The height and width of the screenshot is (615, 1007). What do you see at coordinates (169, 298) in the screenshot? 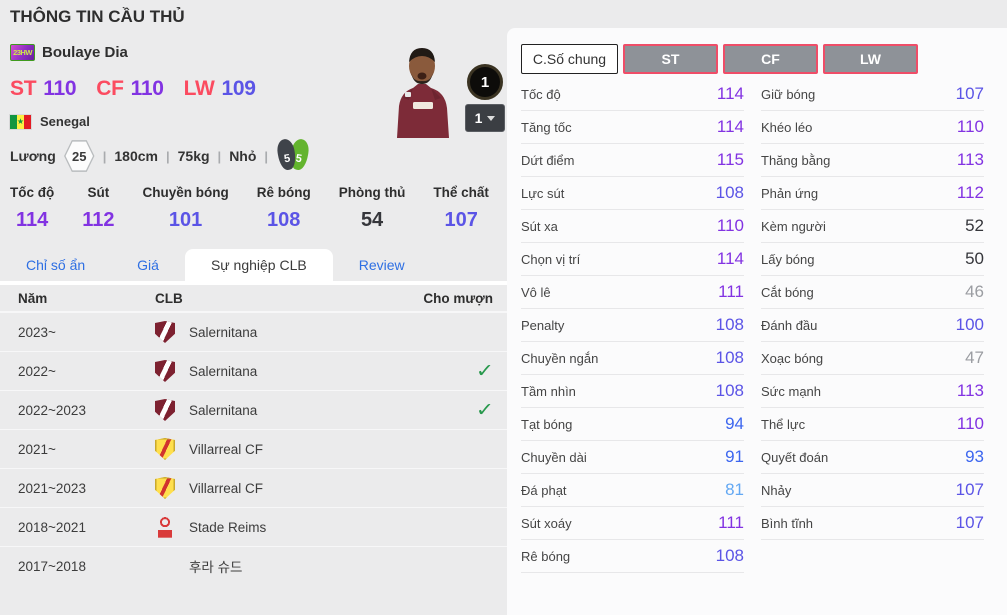
I see `header-club: CLB` at bounding box center [169, 298].